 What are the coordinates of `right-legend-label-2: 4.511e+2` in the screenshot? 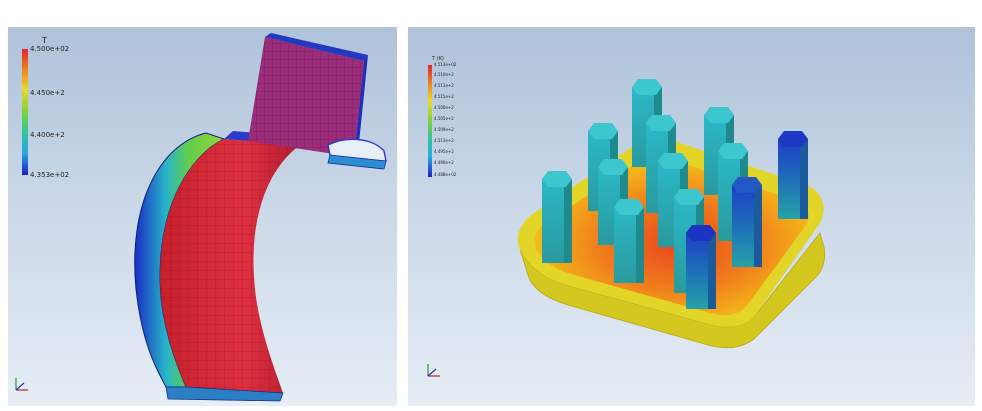 It's located at (444, 85).